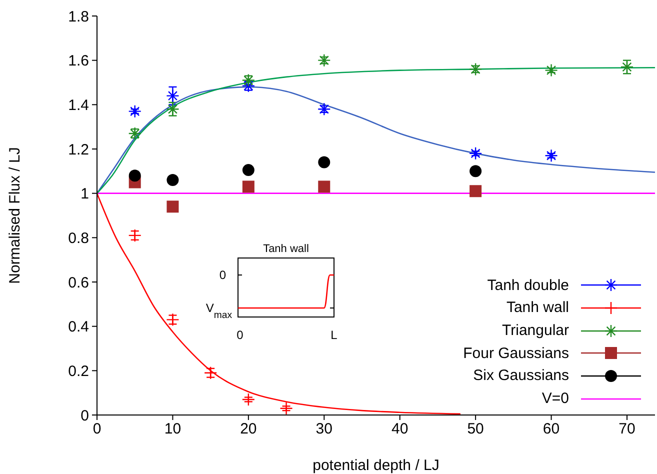 Image resolution: width=657 pixels, height=474 pixels. Describe the element at coordinates (219, 310) in the screenshot. I see `annotation: V$_{max}$` at that location.